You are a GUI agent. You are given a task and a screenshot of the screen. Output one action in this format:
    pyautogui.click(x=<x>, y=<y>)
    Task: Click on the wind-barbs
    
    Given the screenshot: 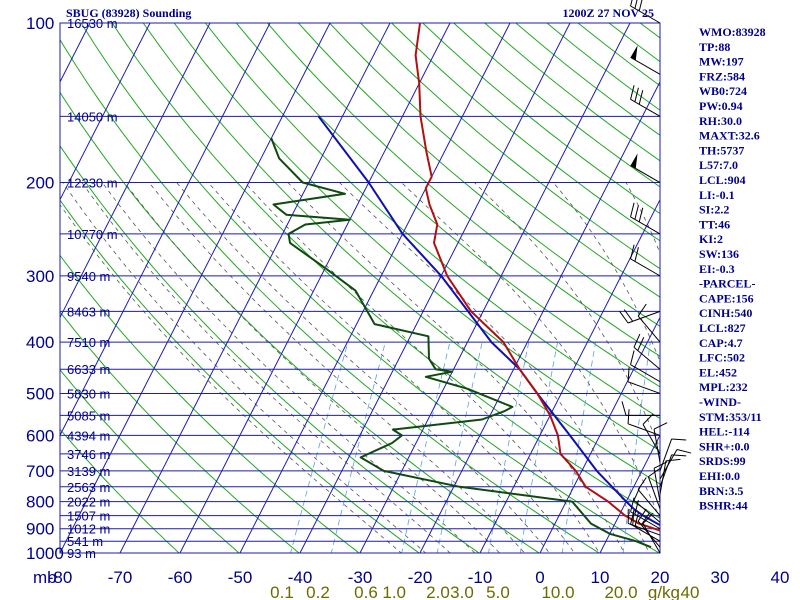 What is the action you would take?
    pyautogui.click(x=655, y=277)
    